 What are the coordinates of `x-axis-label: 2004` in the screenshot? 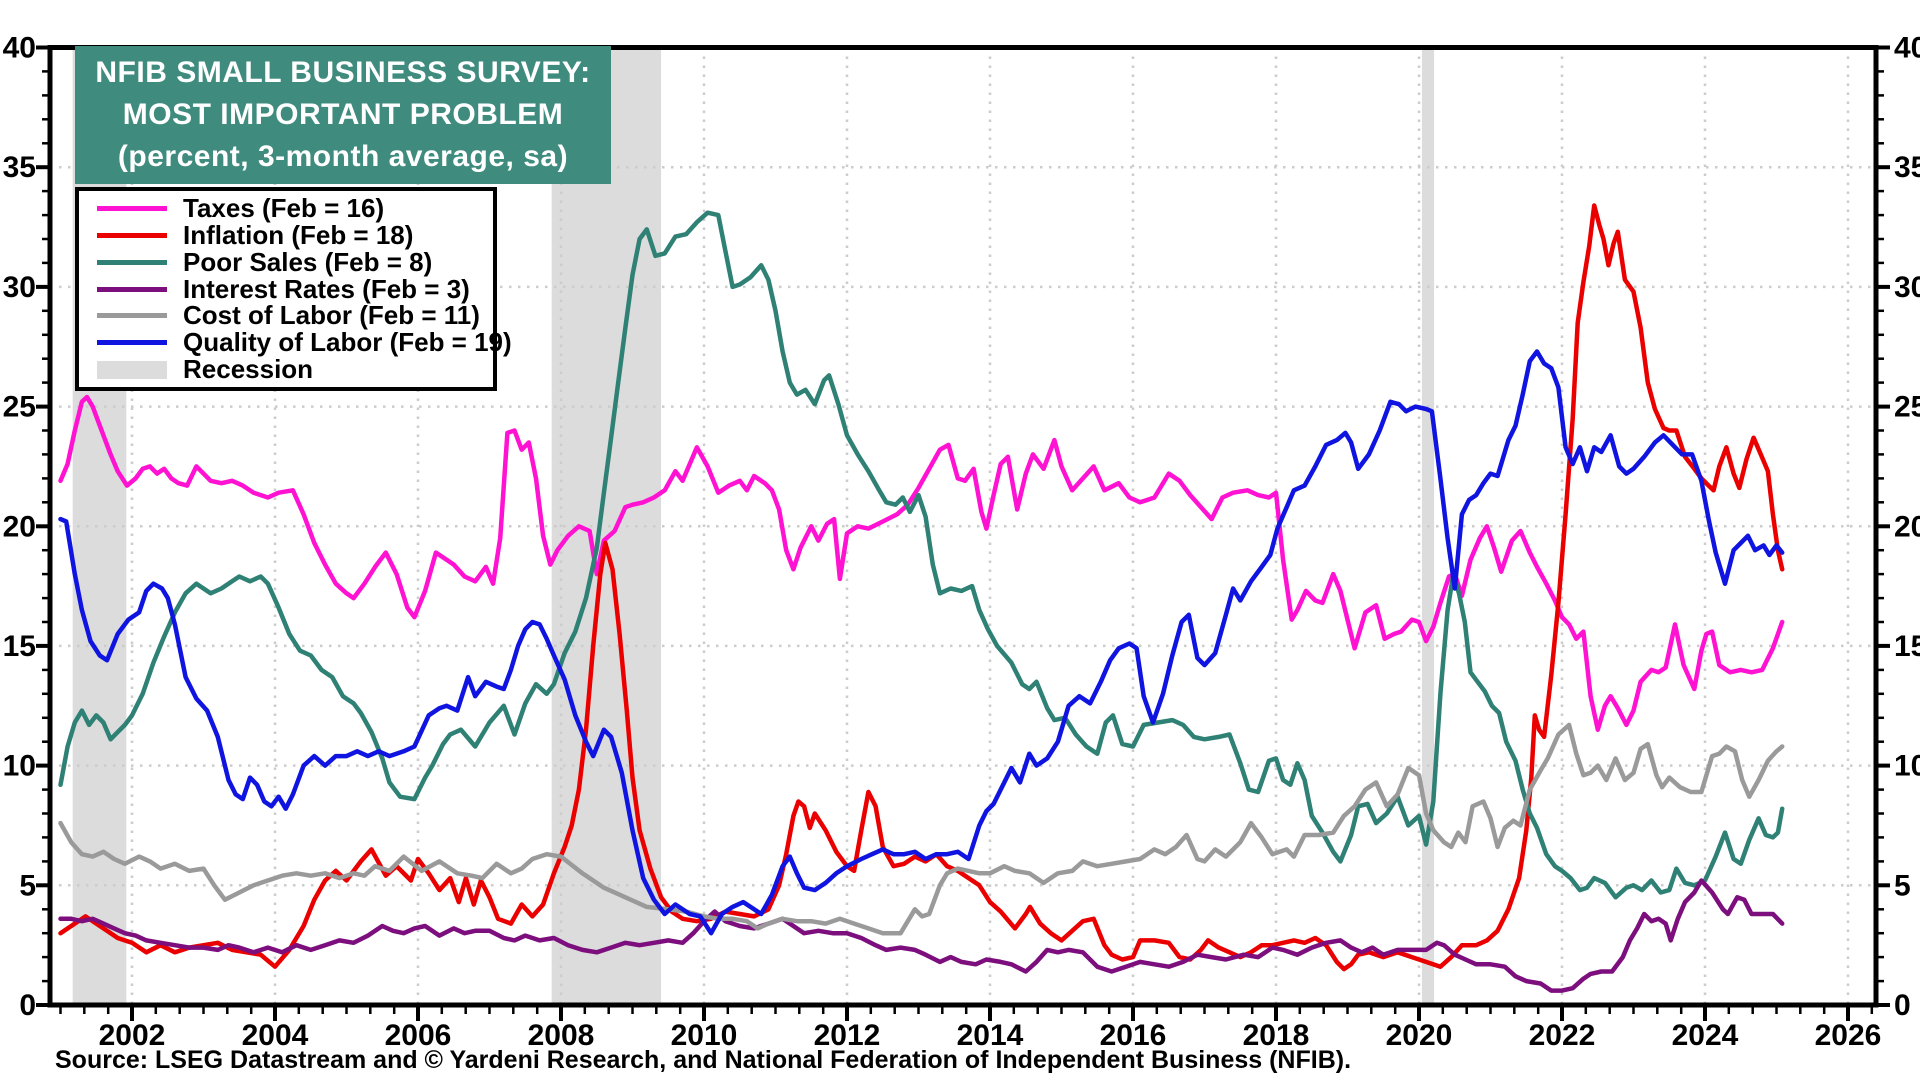 It's located at (275, 1035).